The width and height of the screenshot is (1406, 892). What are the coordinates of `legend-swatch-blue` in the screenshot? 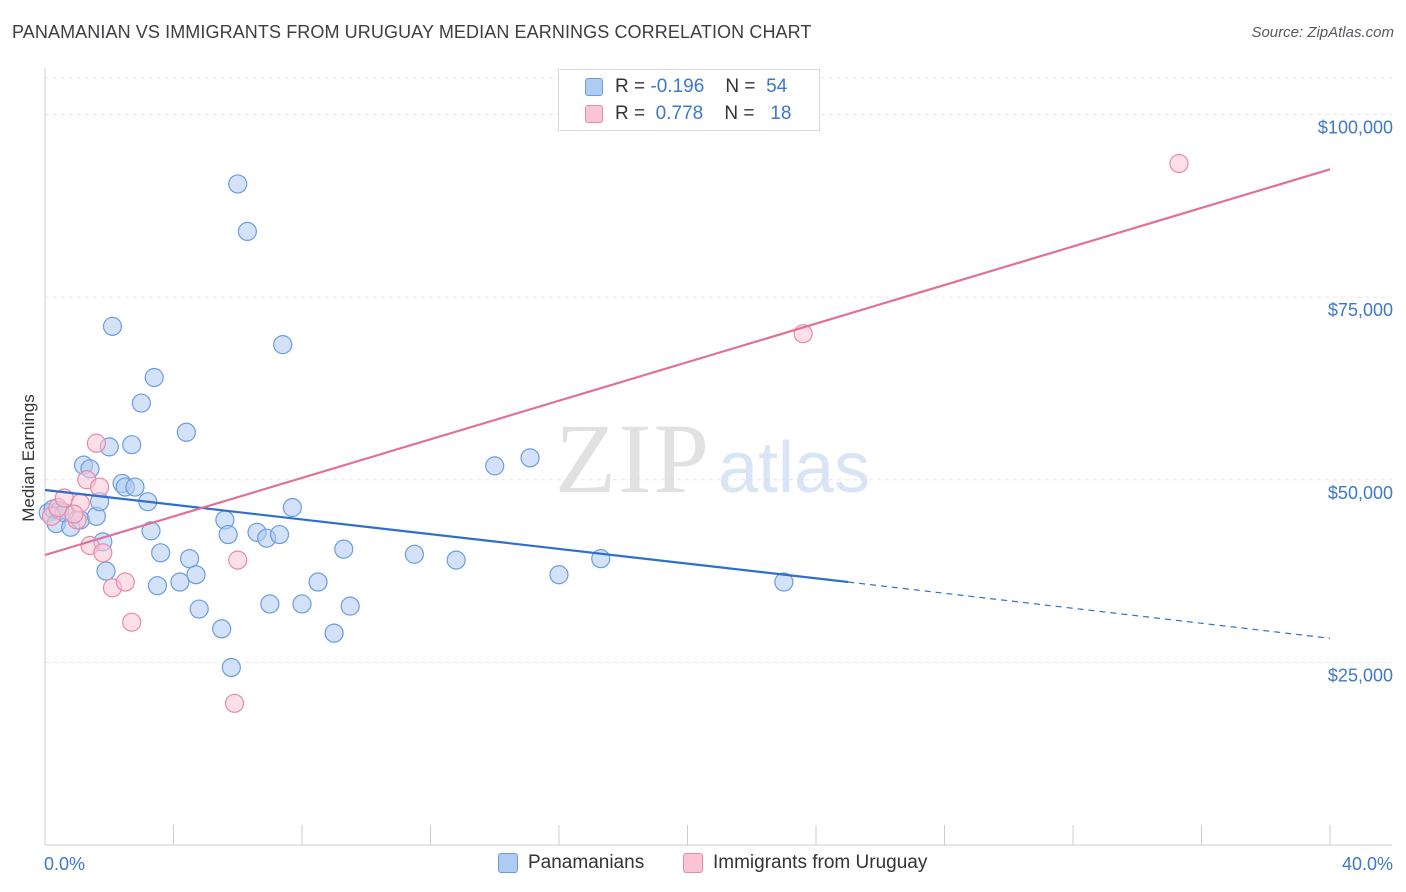 It's located at (594, 87).